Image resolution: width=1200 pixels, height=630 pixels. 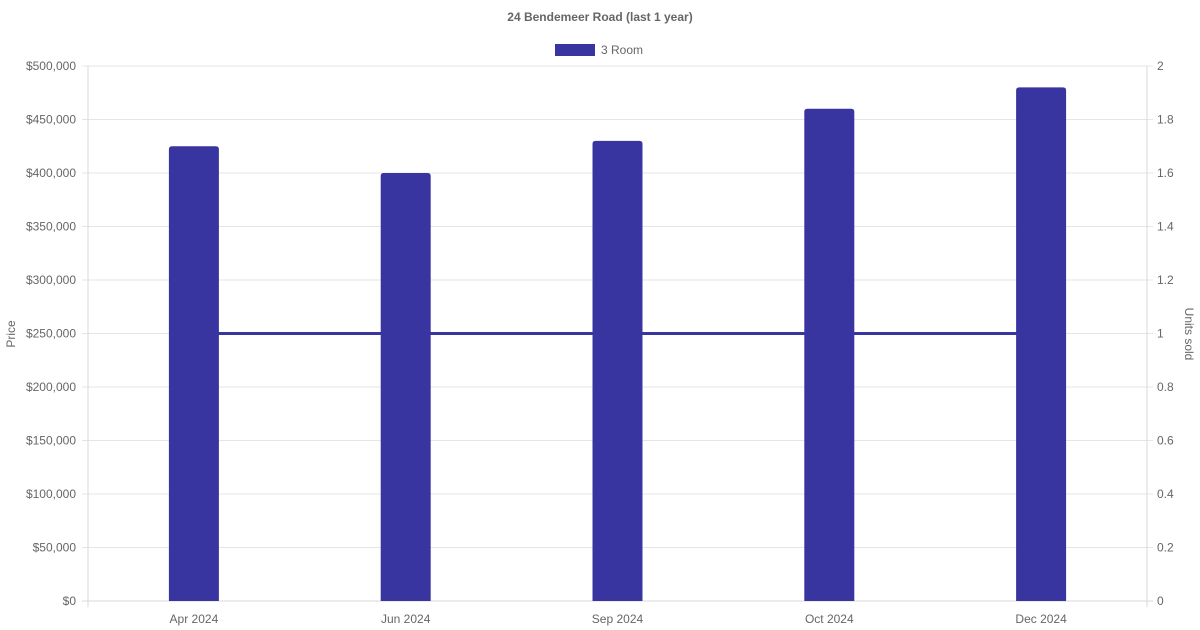 What do you see at coordinates (193, 373) in the screenshot?
I see `bar-apr-2024` at bounding box center [193, 373].